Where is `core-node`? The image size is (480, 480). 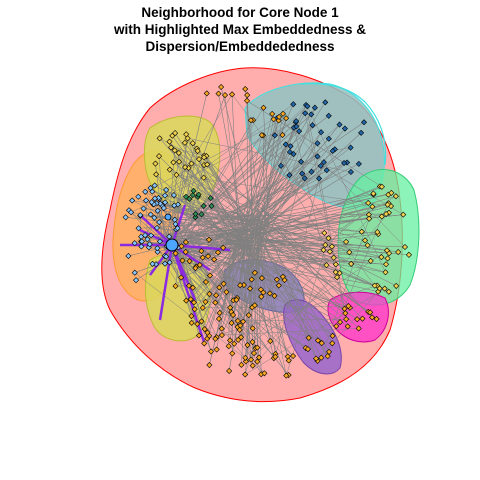 core-node is located at coordinates (172, 245).